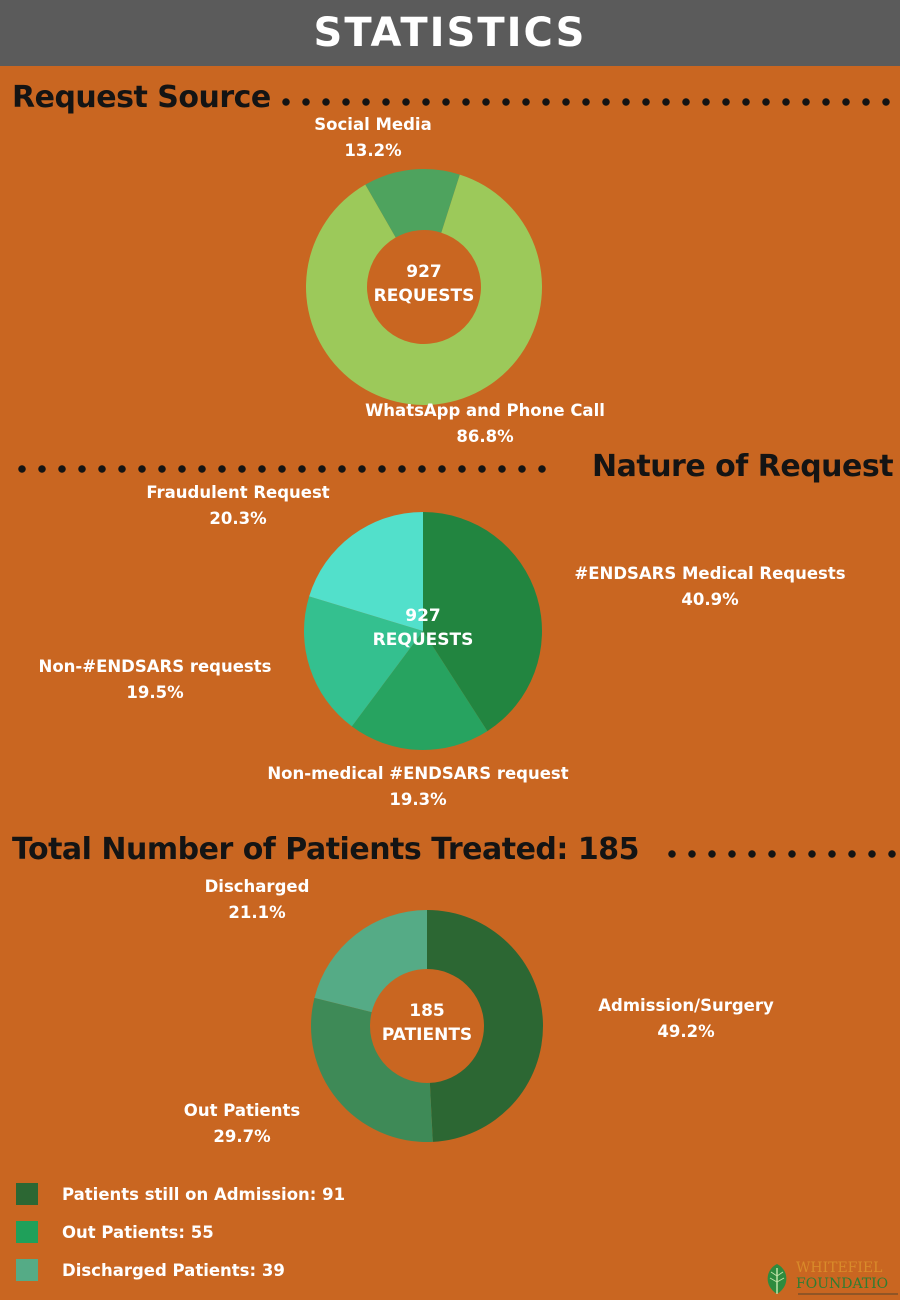 This screenshot has height=1300, width=900. What do you see at coordinates (427, 1035) in the screenshot?
I see `center-unit: PATIENTS` at bounding box center [427, 1035].